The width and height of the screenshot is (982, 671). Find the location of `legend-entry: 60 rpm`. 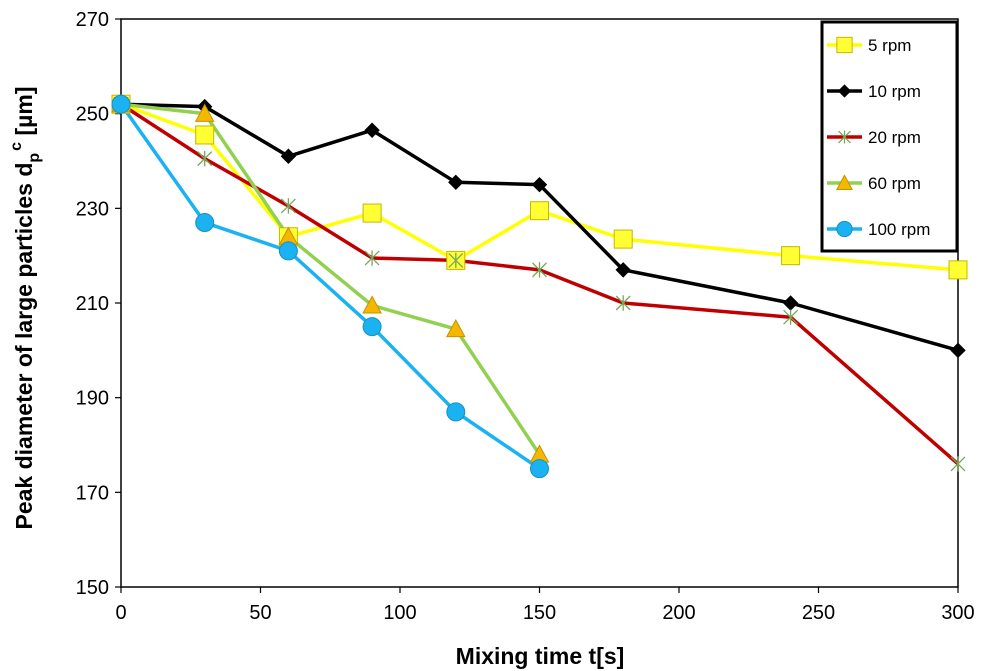

legend-entry: 60 rpm is located at coordinates (874, 183).